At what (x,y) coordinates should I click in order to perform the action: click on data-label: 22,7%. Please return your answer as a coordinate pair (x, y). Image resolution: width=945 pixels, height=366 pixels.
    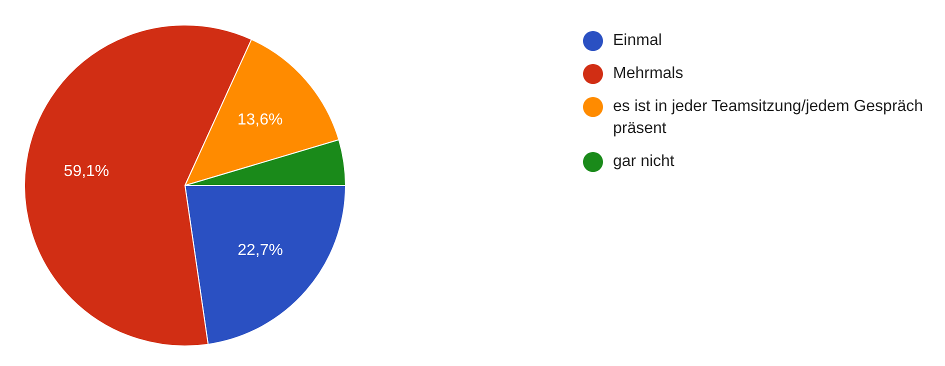
    Looking at the image, I should click on (260, 251).